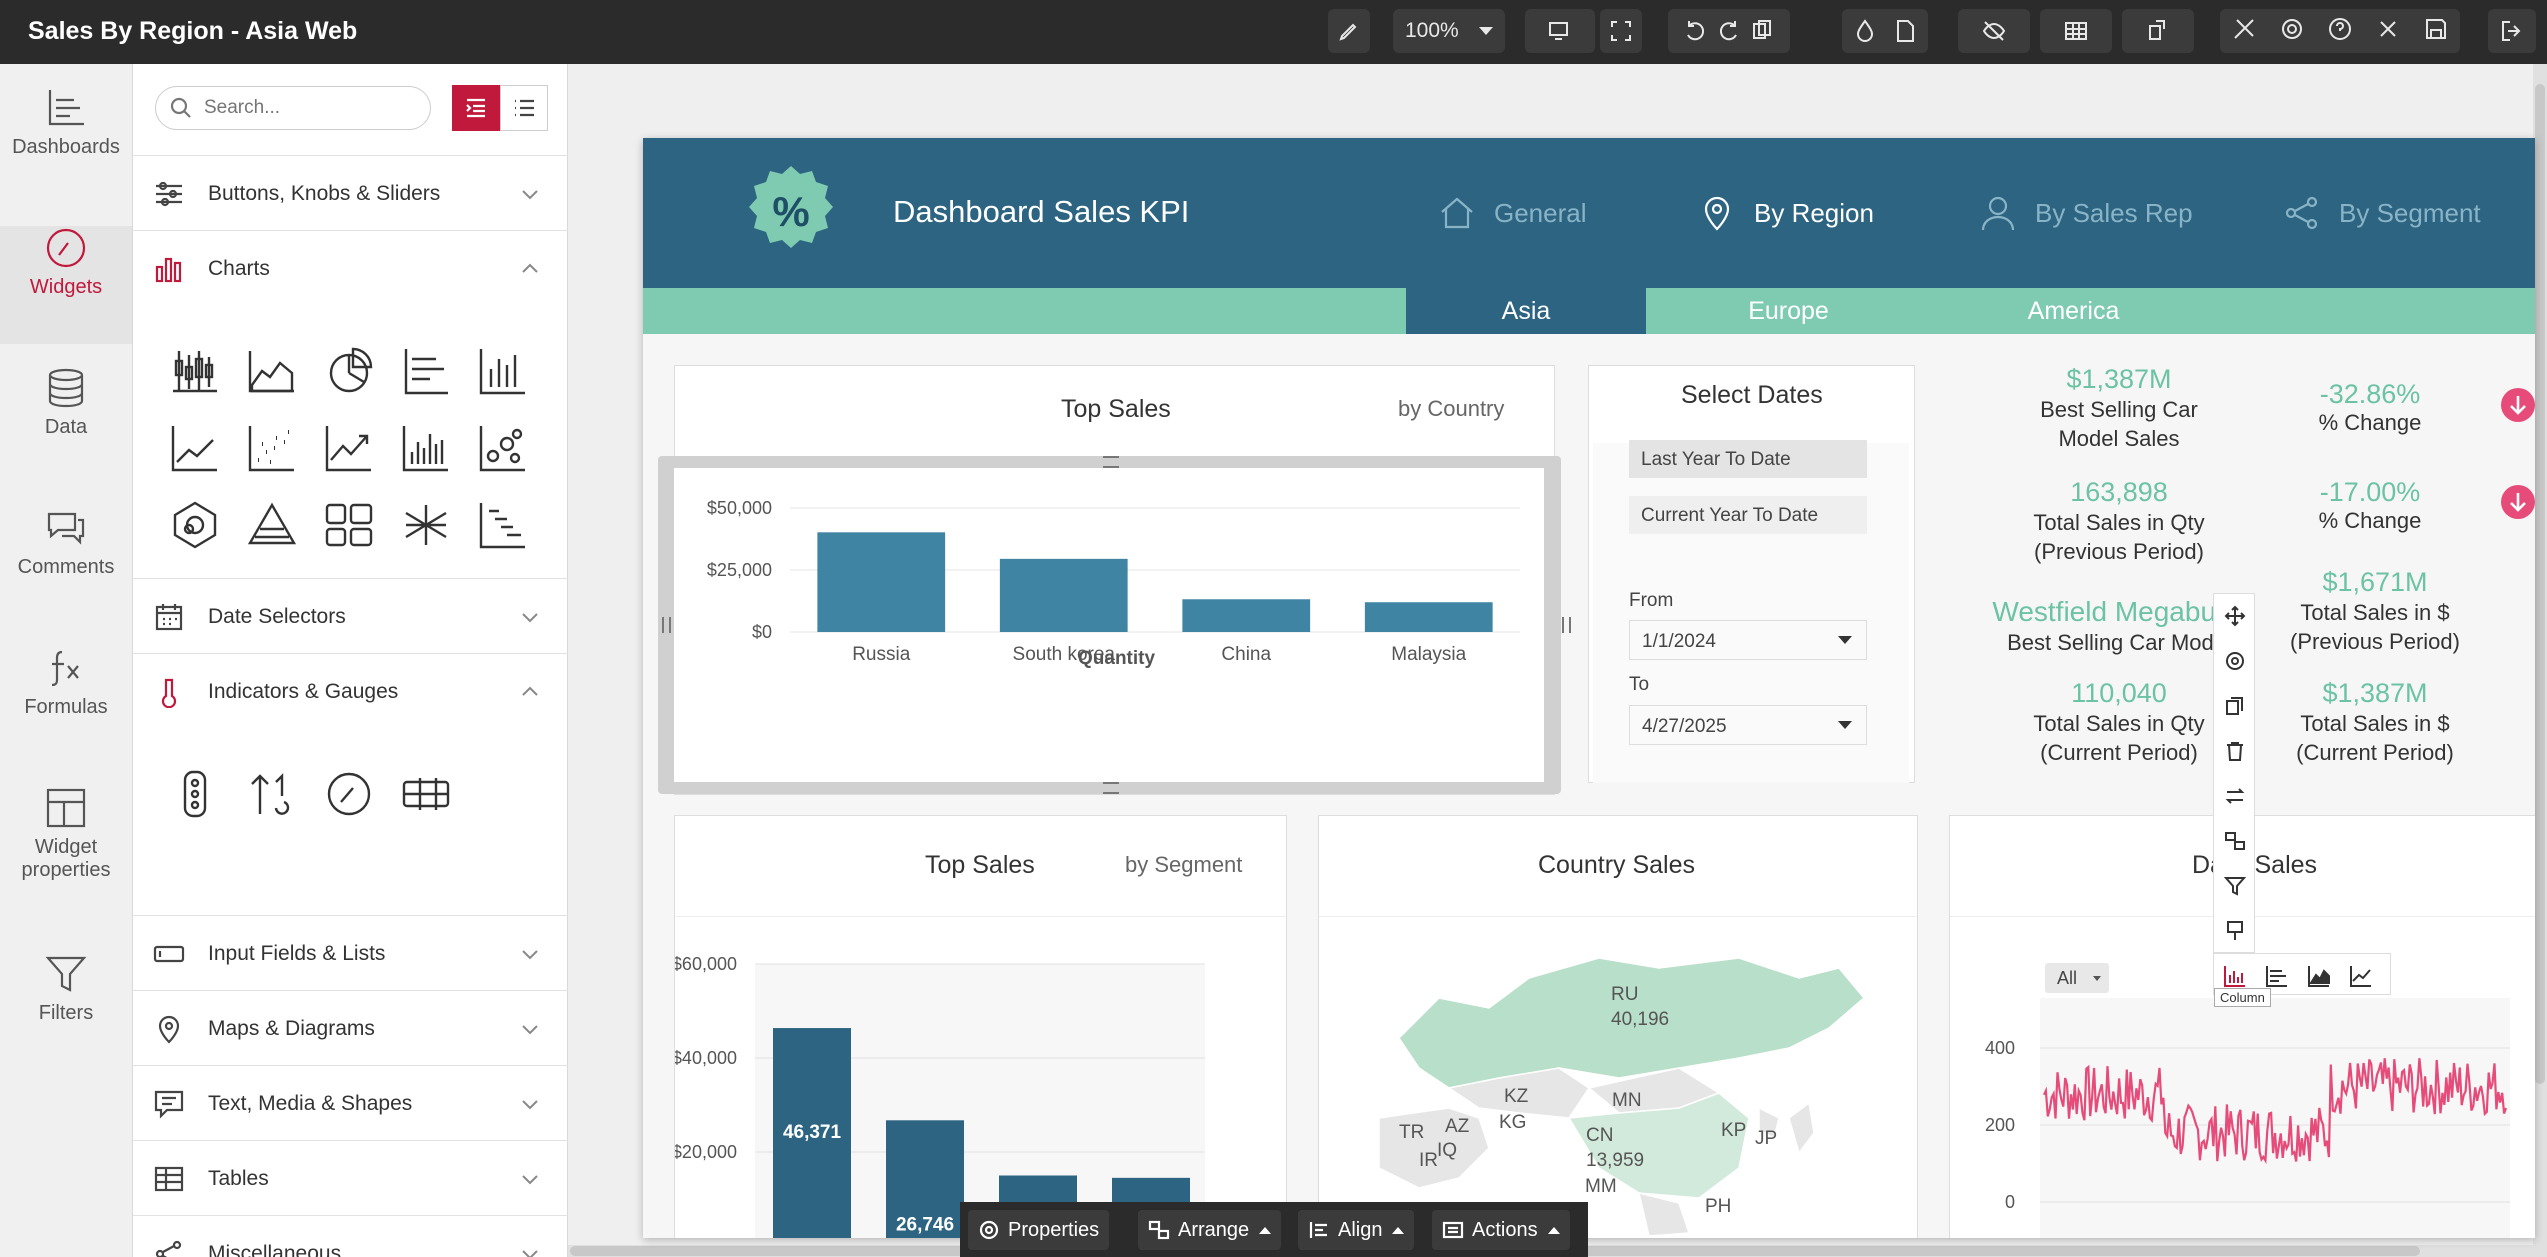  I want to click on vertical-scrollbar, so click(2540, 660).